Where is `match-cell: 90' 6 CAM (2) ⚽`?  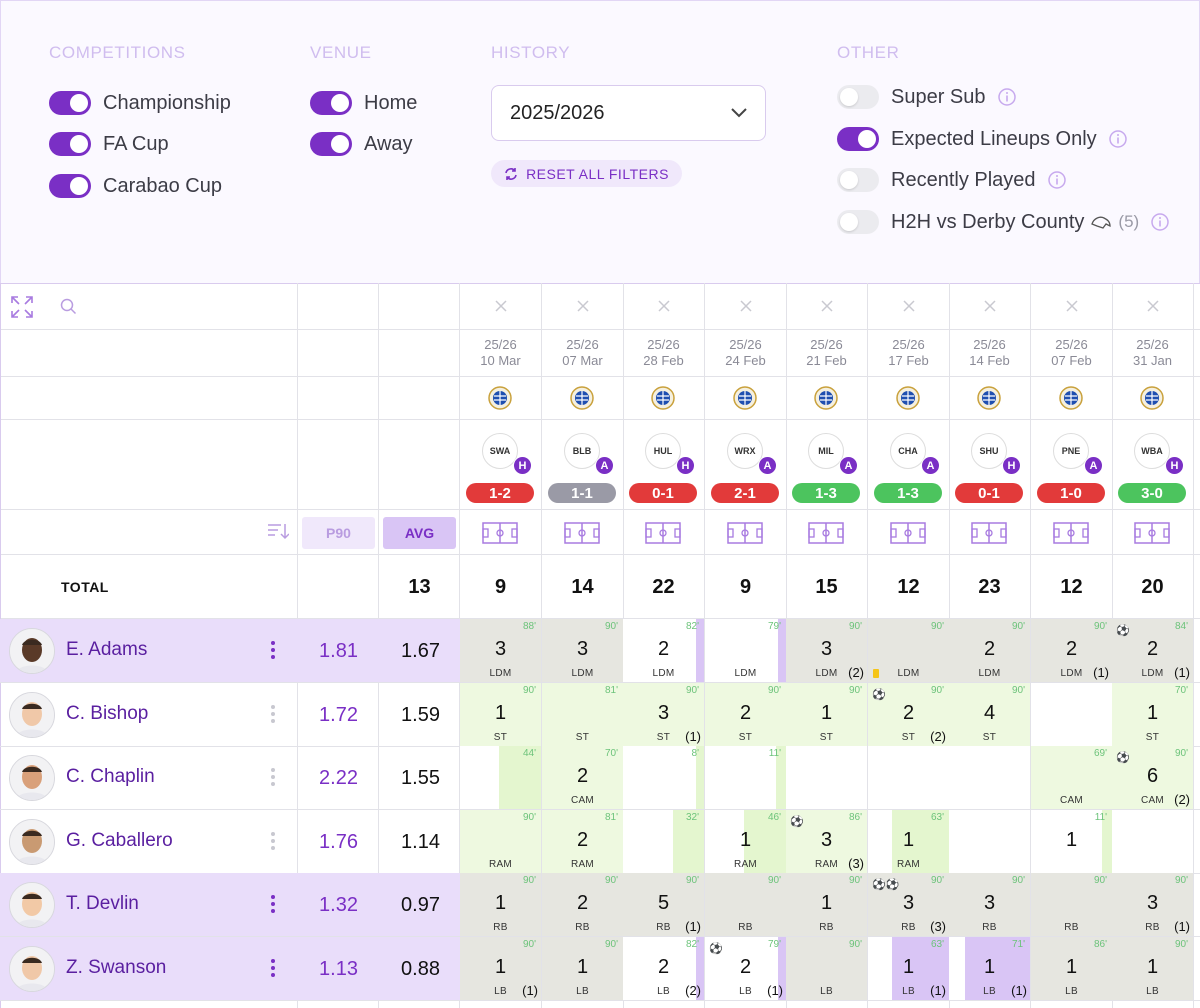 match-cell: 90' 6 CAM (2) ⚽ is located at coordinates (1152, 777).